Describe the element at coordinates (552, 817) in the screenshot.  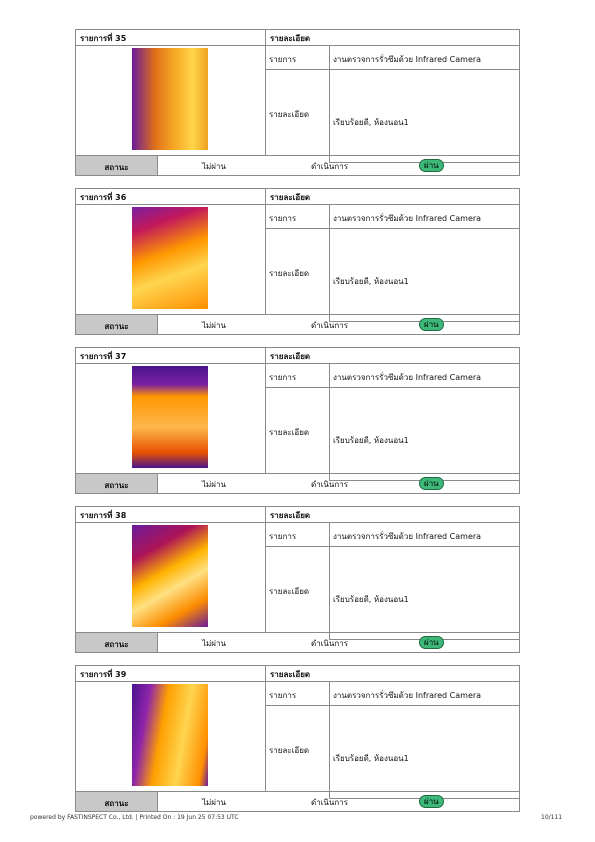
I see `page-number: 10/111` at that location.